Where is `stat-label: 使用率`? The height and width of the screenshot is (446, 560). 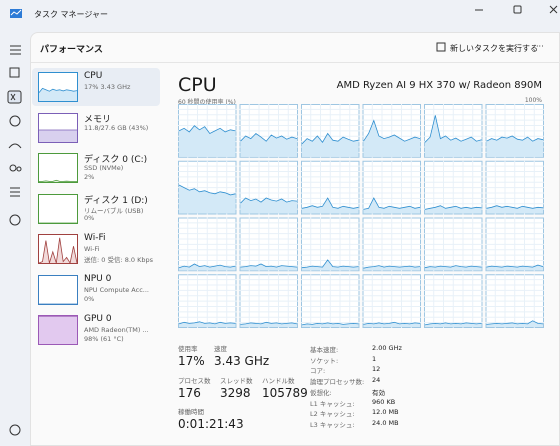
stat-label: 使用率 is located at coordinates (188, 349).